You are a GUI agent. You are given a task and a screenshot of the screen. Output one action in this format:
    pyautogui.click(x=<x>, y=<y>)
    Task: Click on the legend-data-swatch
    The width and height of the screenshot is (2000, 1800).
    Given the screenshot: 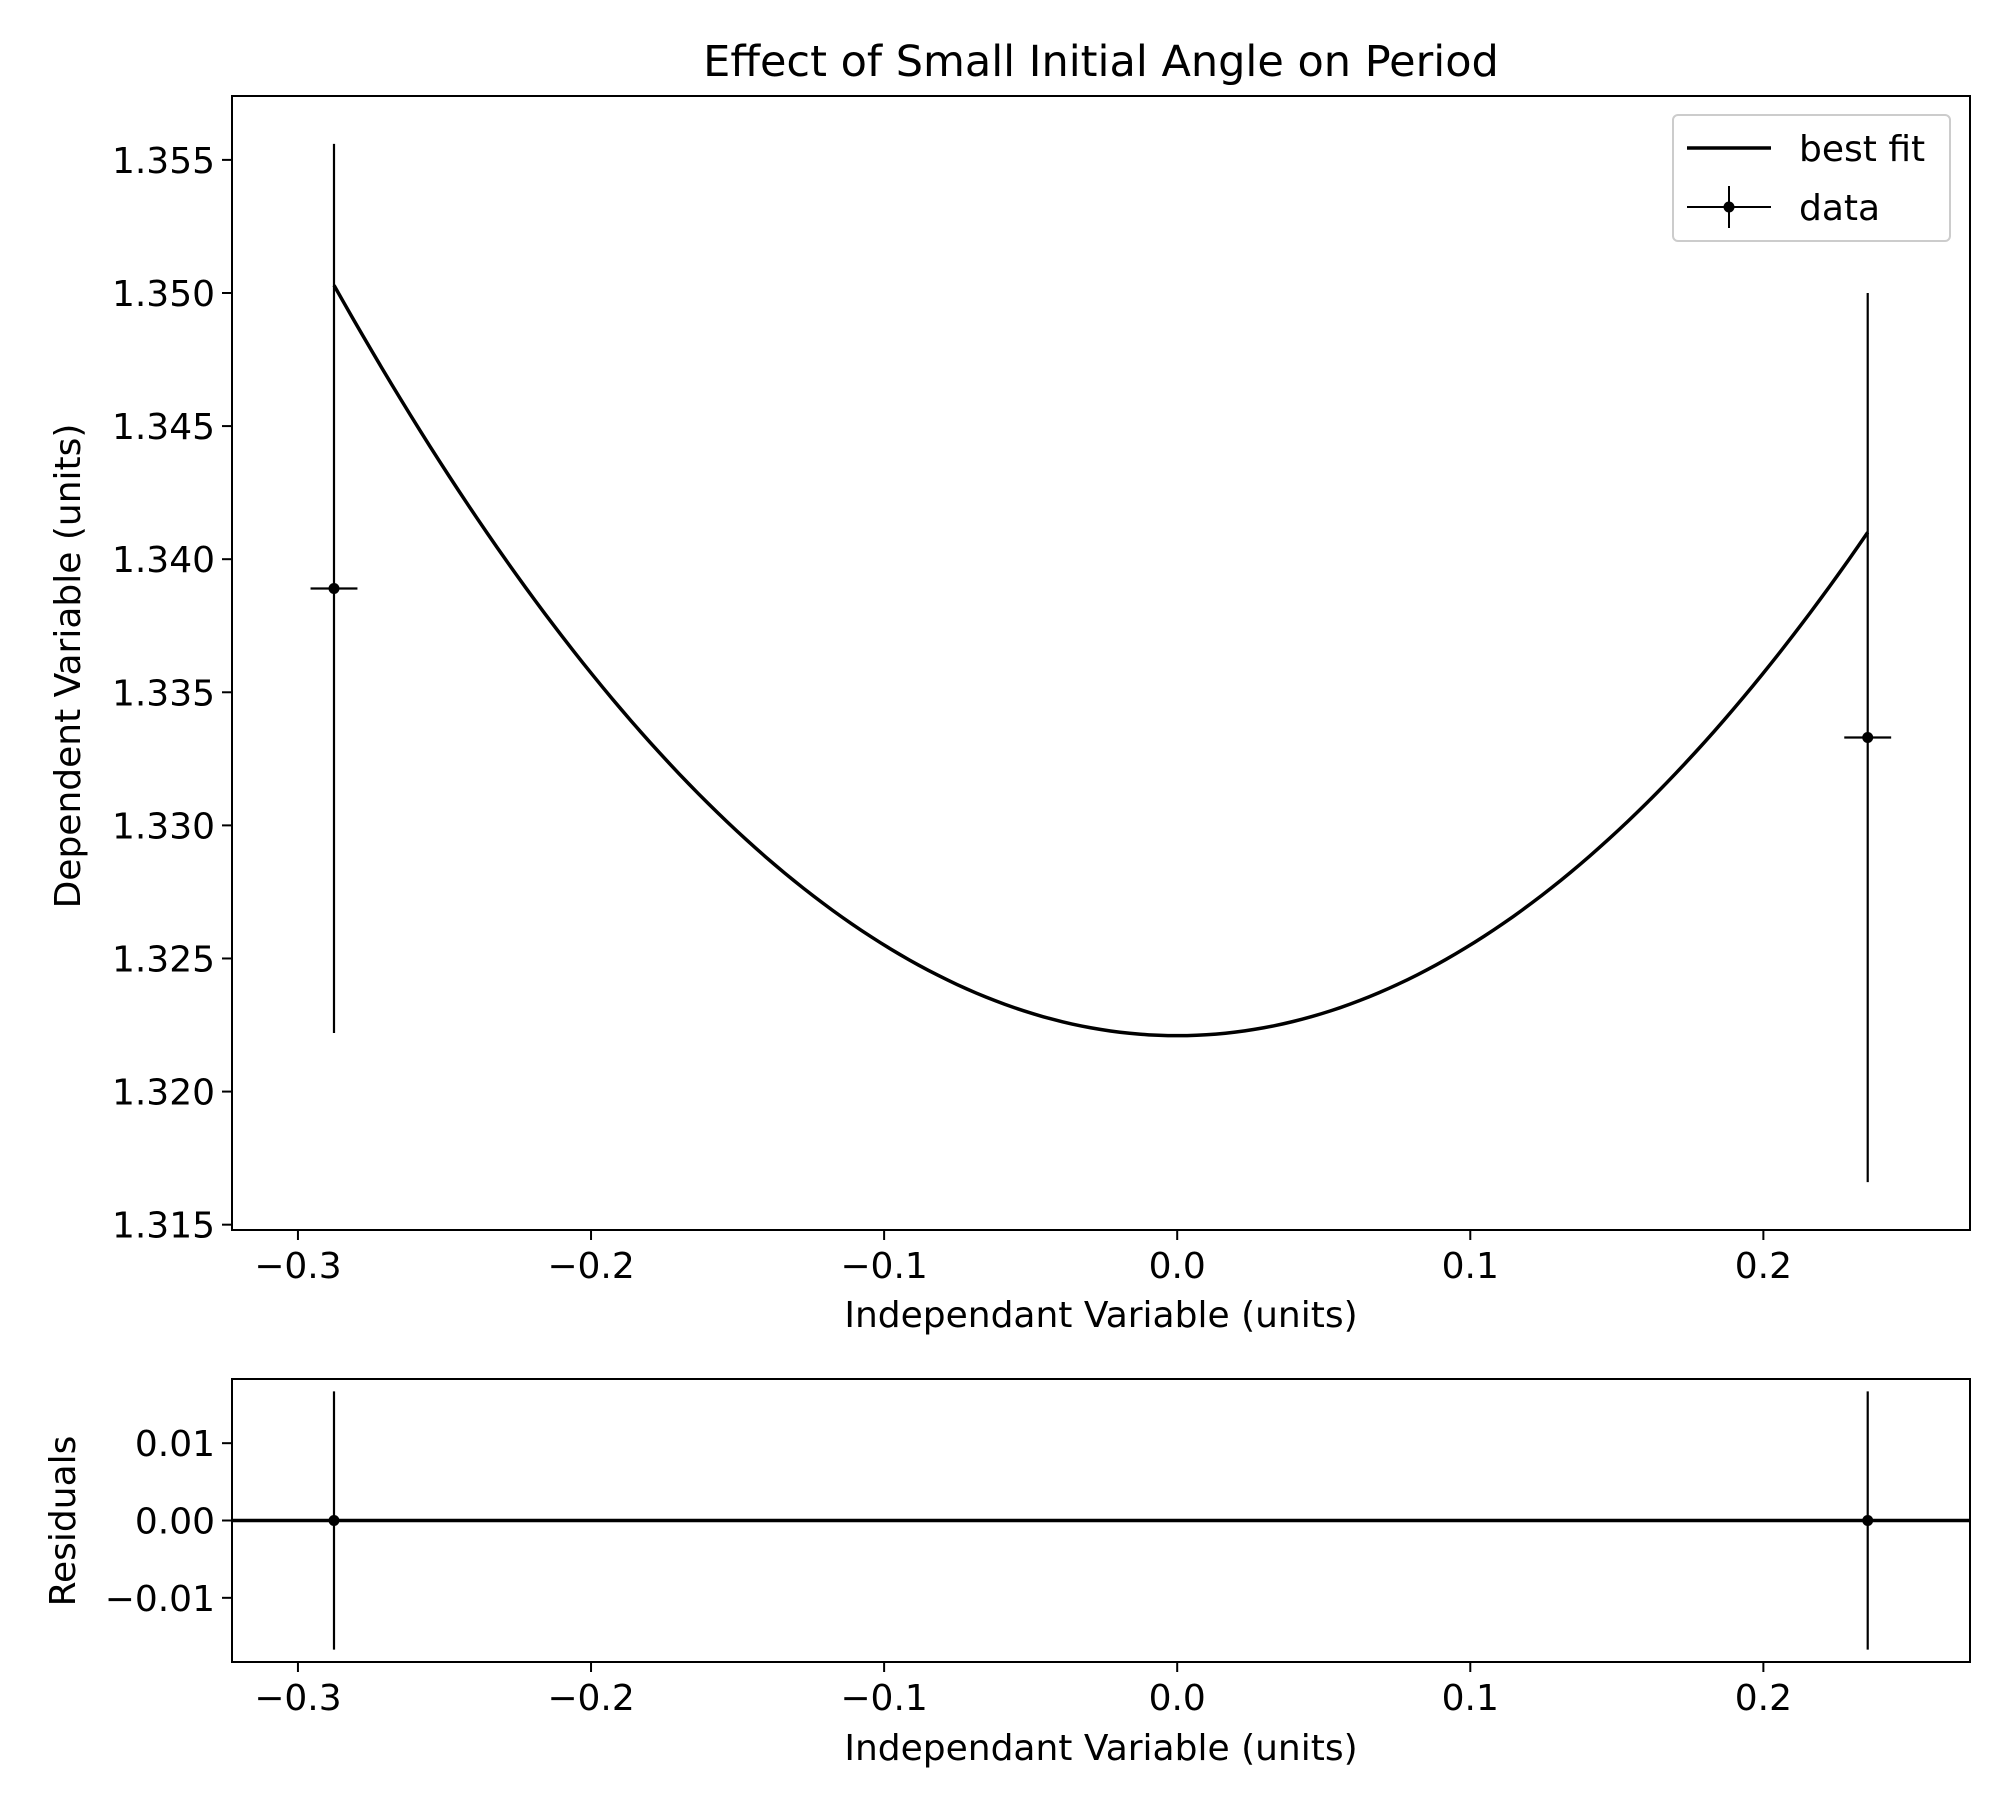 What is the action you would take?
    pyautogui.click(x=1729, y=207)
    